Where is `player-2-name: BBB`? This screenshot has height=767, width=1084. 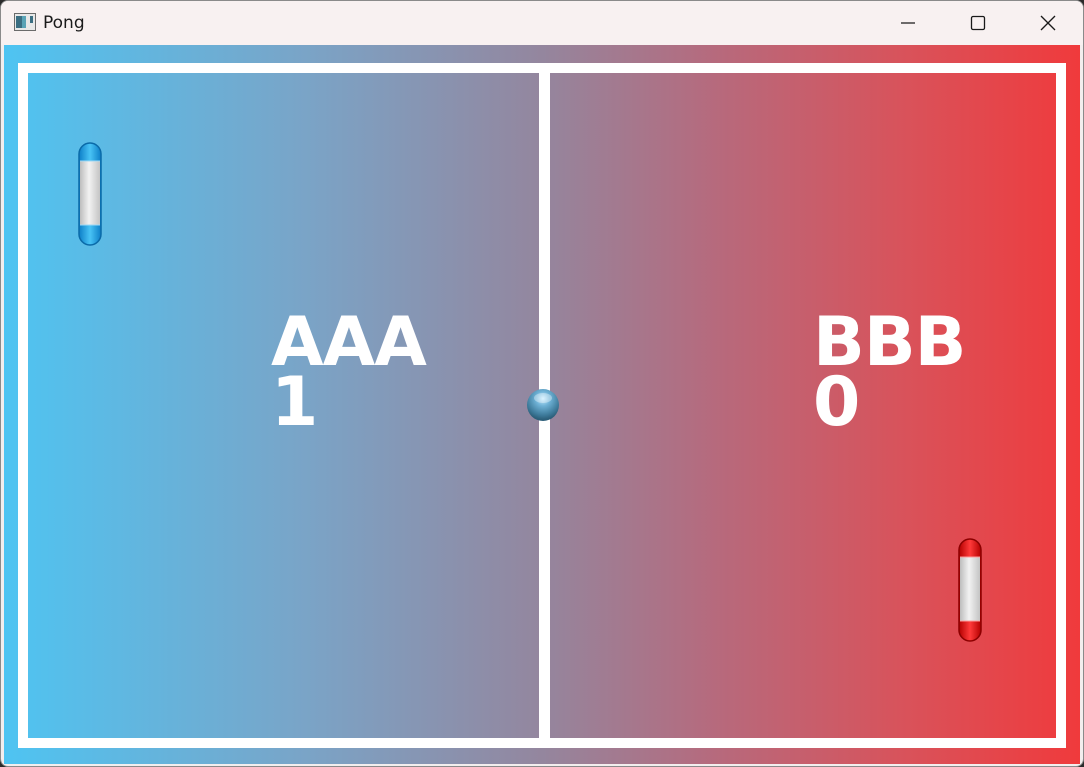 player-2-name: BBB is located at coordinates (889, 342).